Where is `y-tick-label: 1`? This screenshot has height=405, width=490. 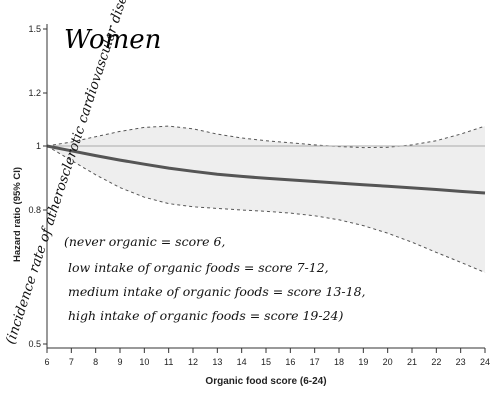 y-tick-label: 1 is located at coordinates (38, 146).